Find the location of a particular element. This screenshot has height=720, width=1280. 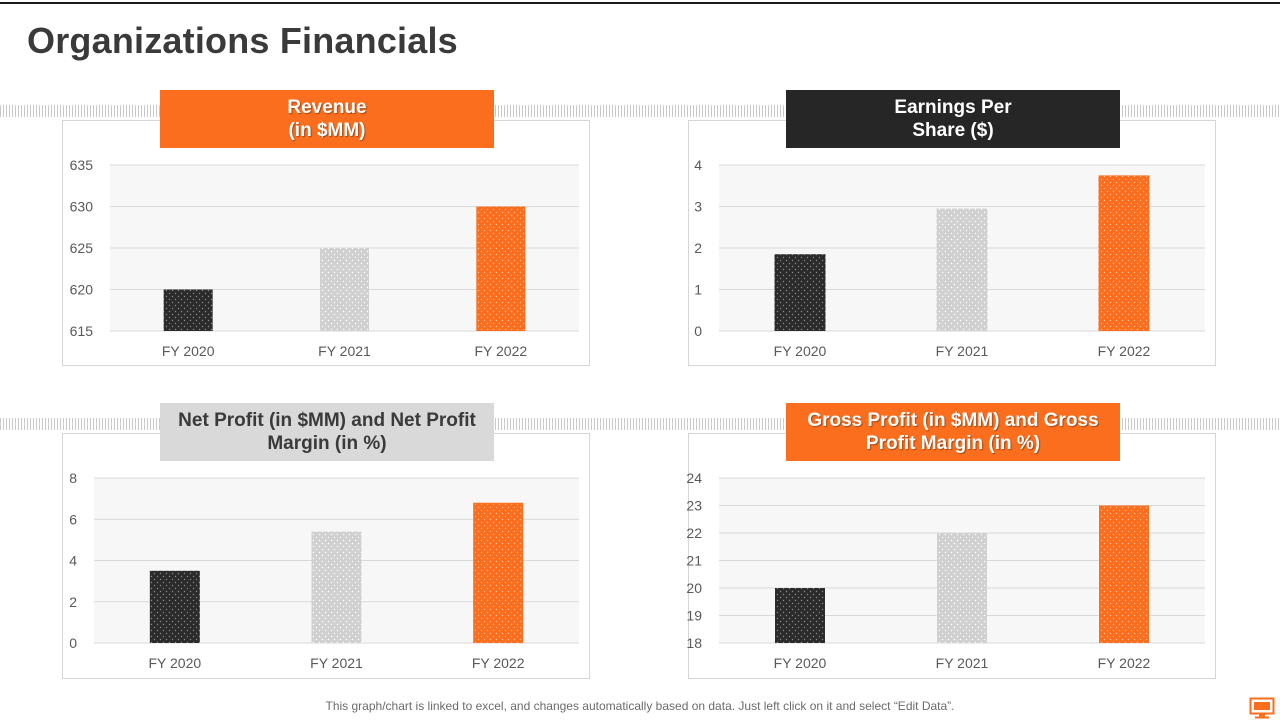

net-profit-chart-panel: 0 2 4 6 8 FY 2020 FY 2021 FY 2022 is located at coordinates (326, 556).